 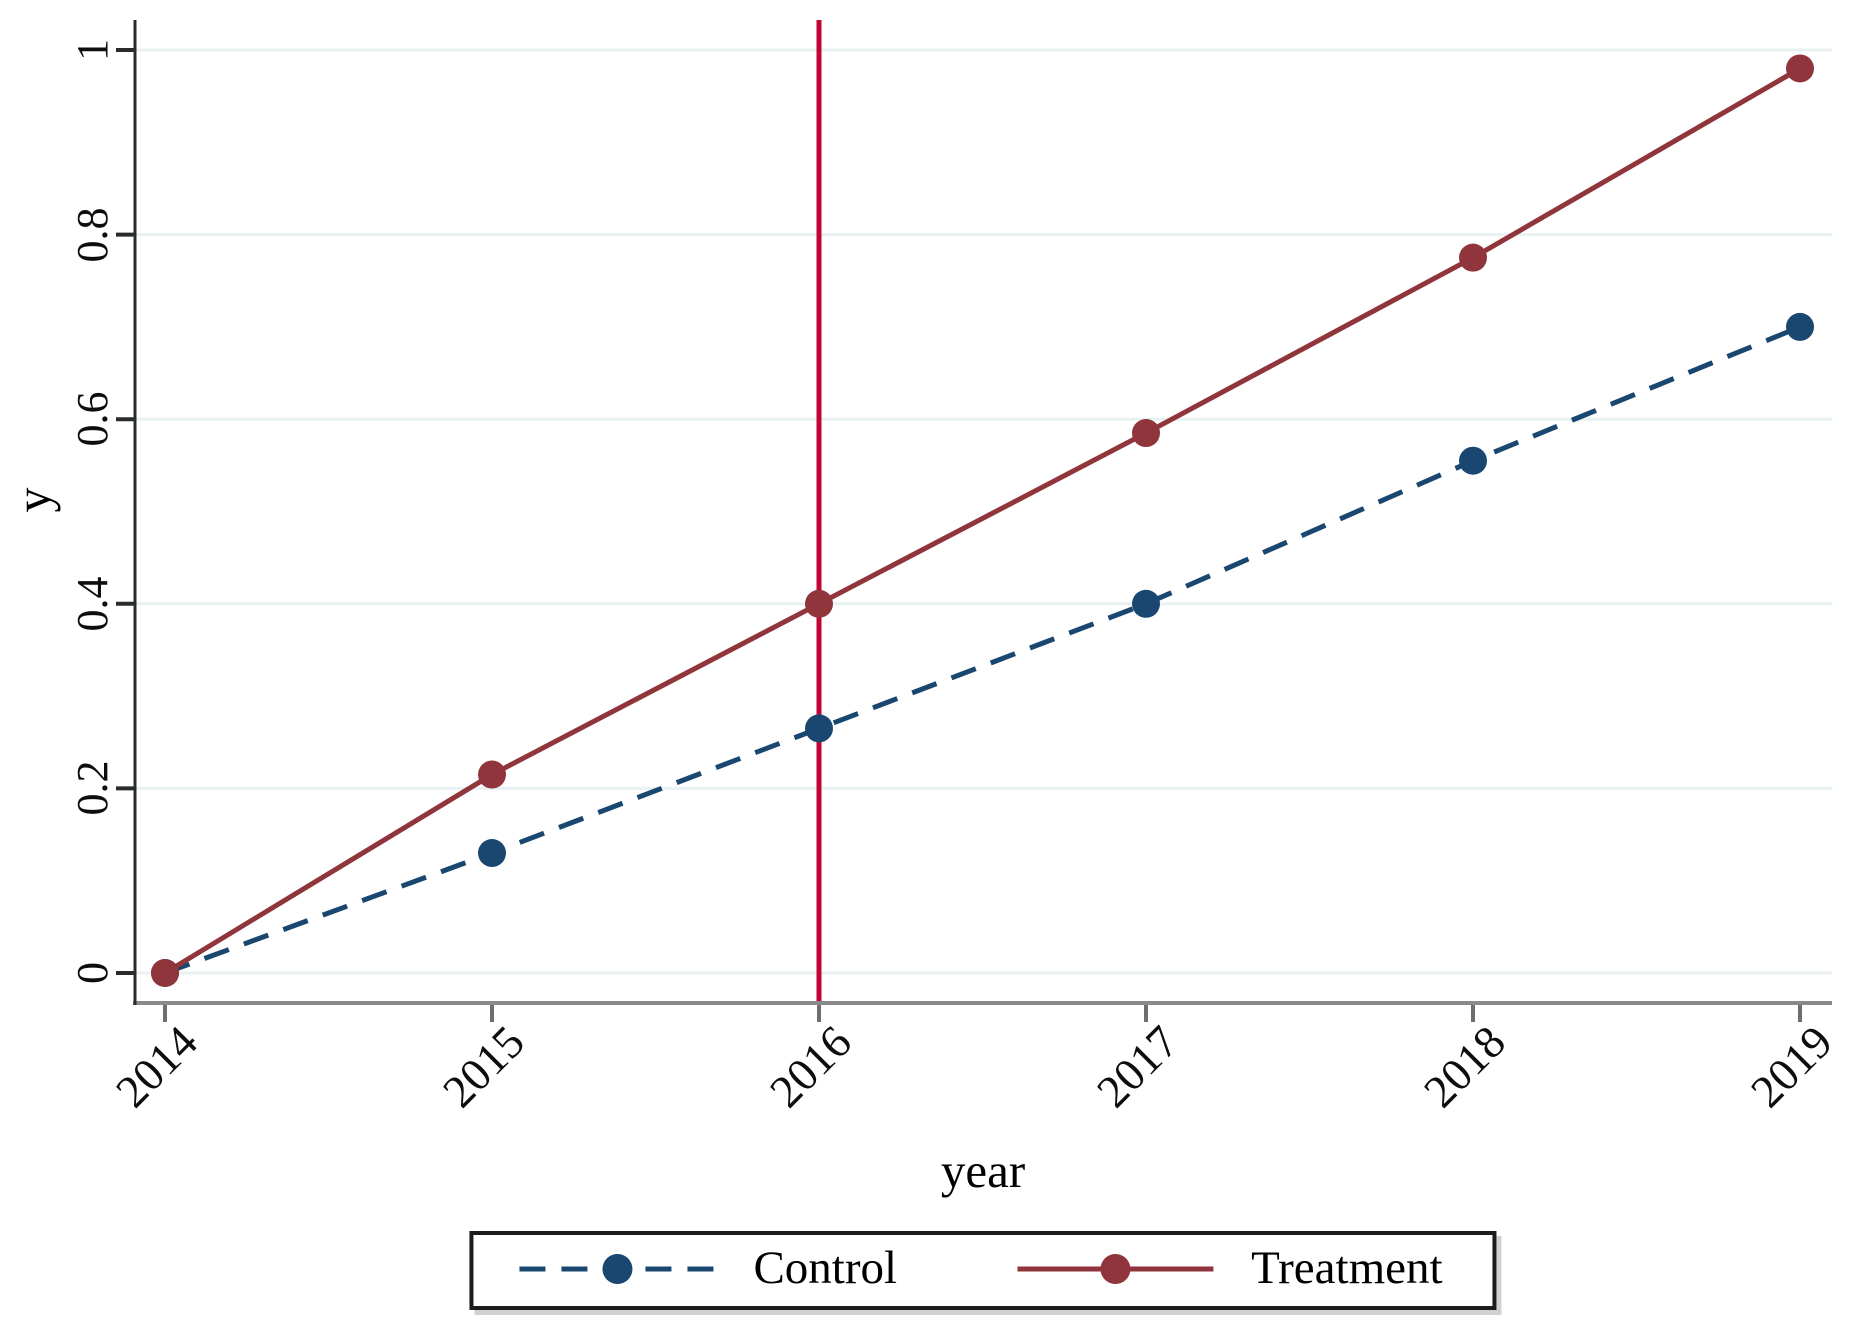 I want to click on legend-label-treatment: Treatment, so click(x=1347, y=1268).